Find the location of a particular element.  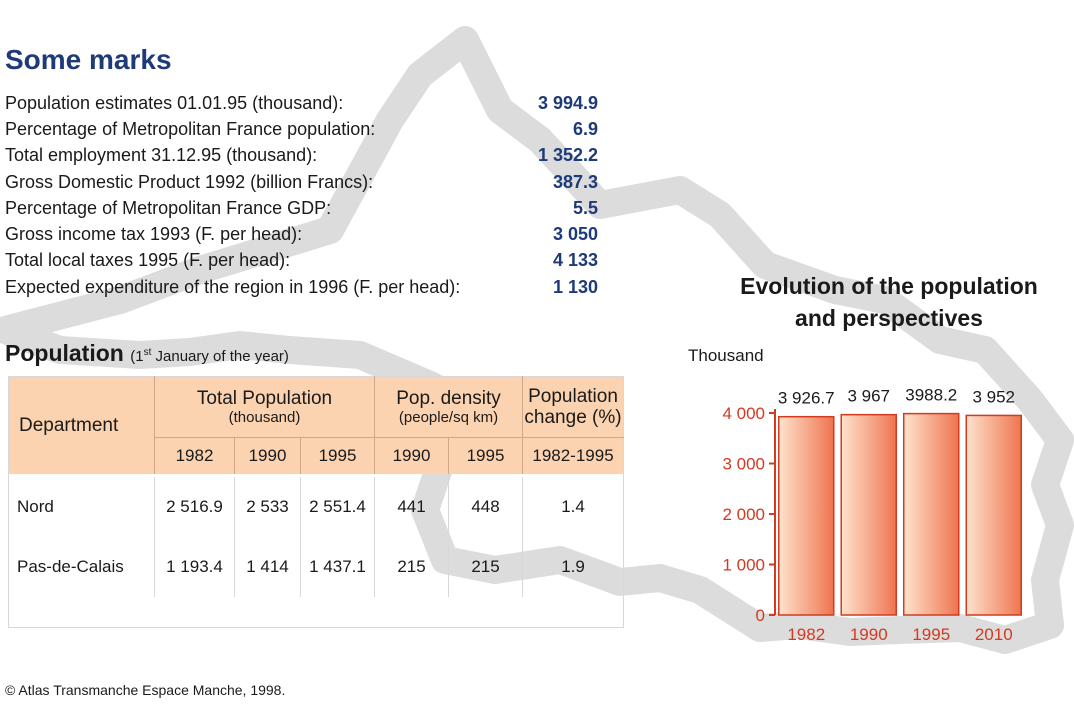

header-population-change: Population change (%) is located at coordinates (573, 407).